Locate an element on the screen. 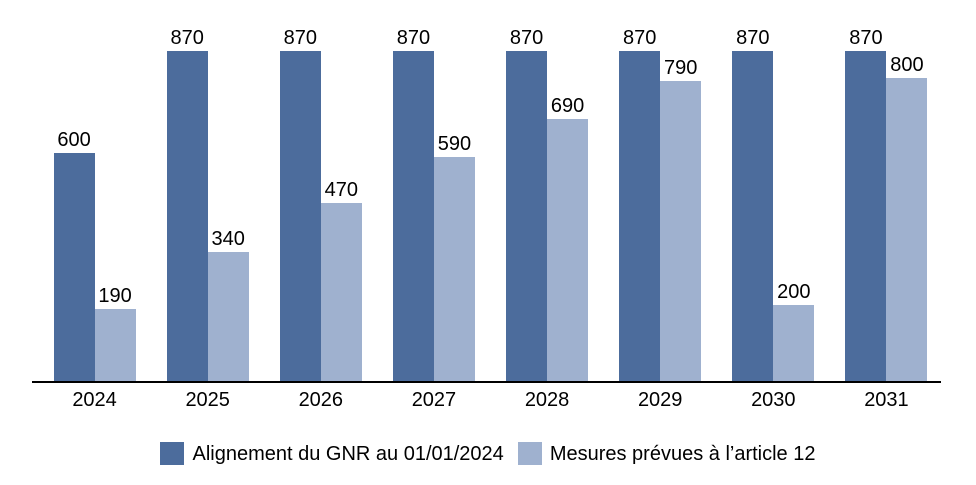 The image size is (976, 485). legend-item: Alignement du GNR au 01/01/2024 is located at coordinates (332, 453).